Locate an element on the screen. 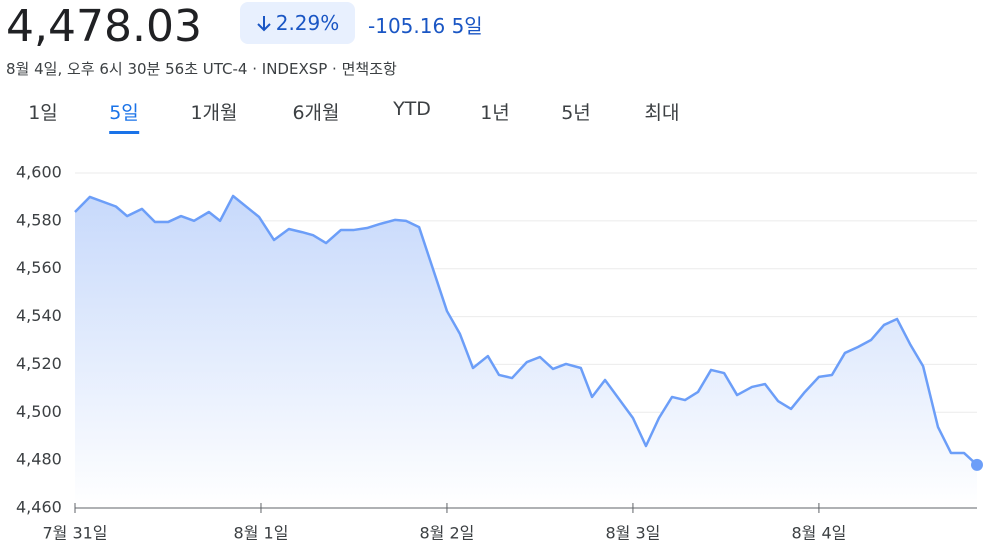 This screenshot has height=548, width=990. down-arrow is located at coordinates (264, 24).